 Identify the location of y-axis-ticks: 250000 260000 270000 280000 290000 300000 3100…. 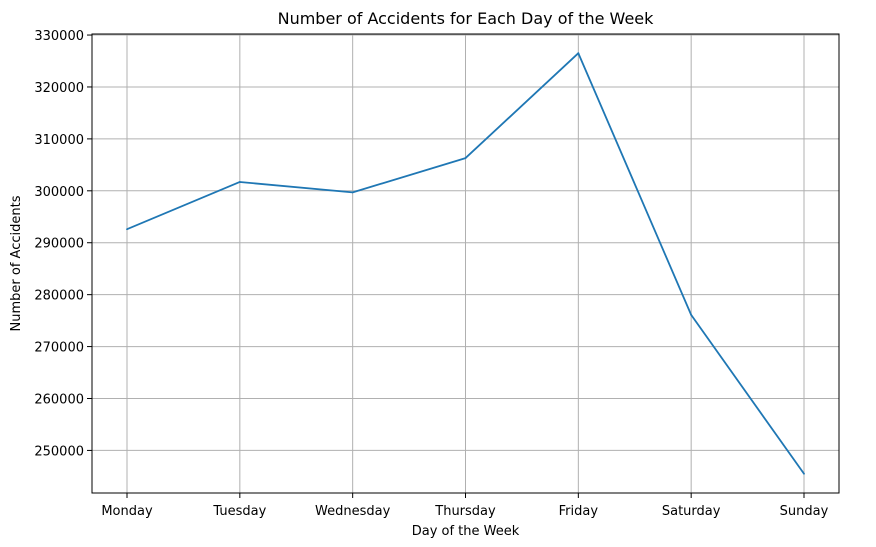
(63, 244).